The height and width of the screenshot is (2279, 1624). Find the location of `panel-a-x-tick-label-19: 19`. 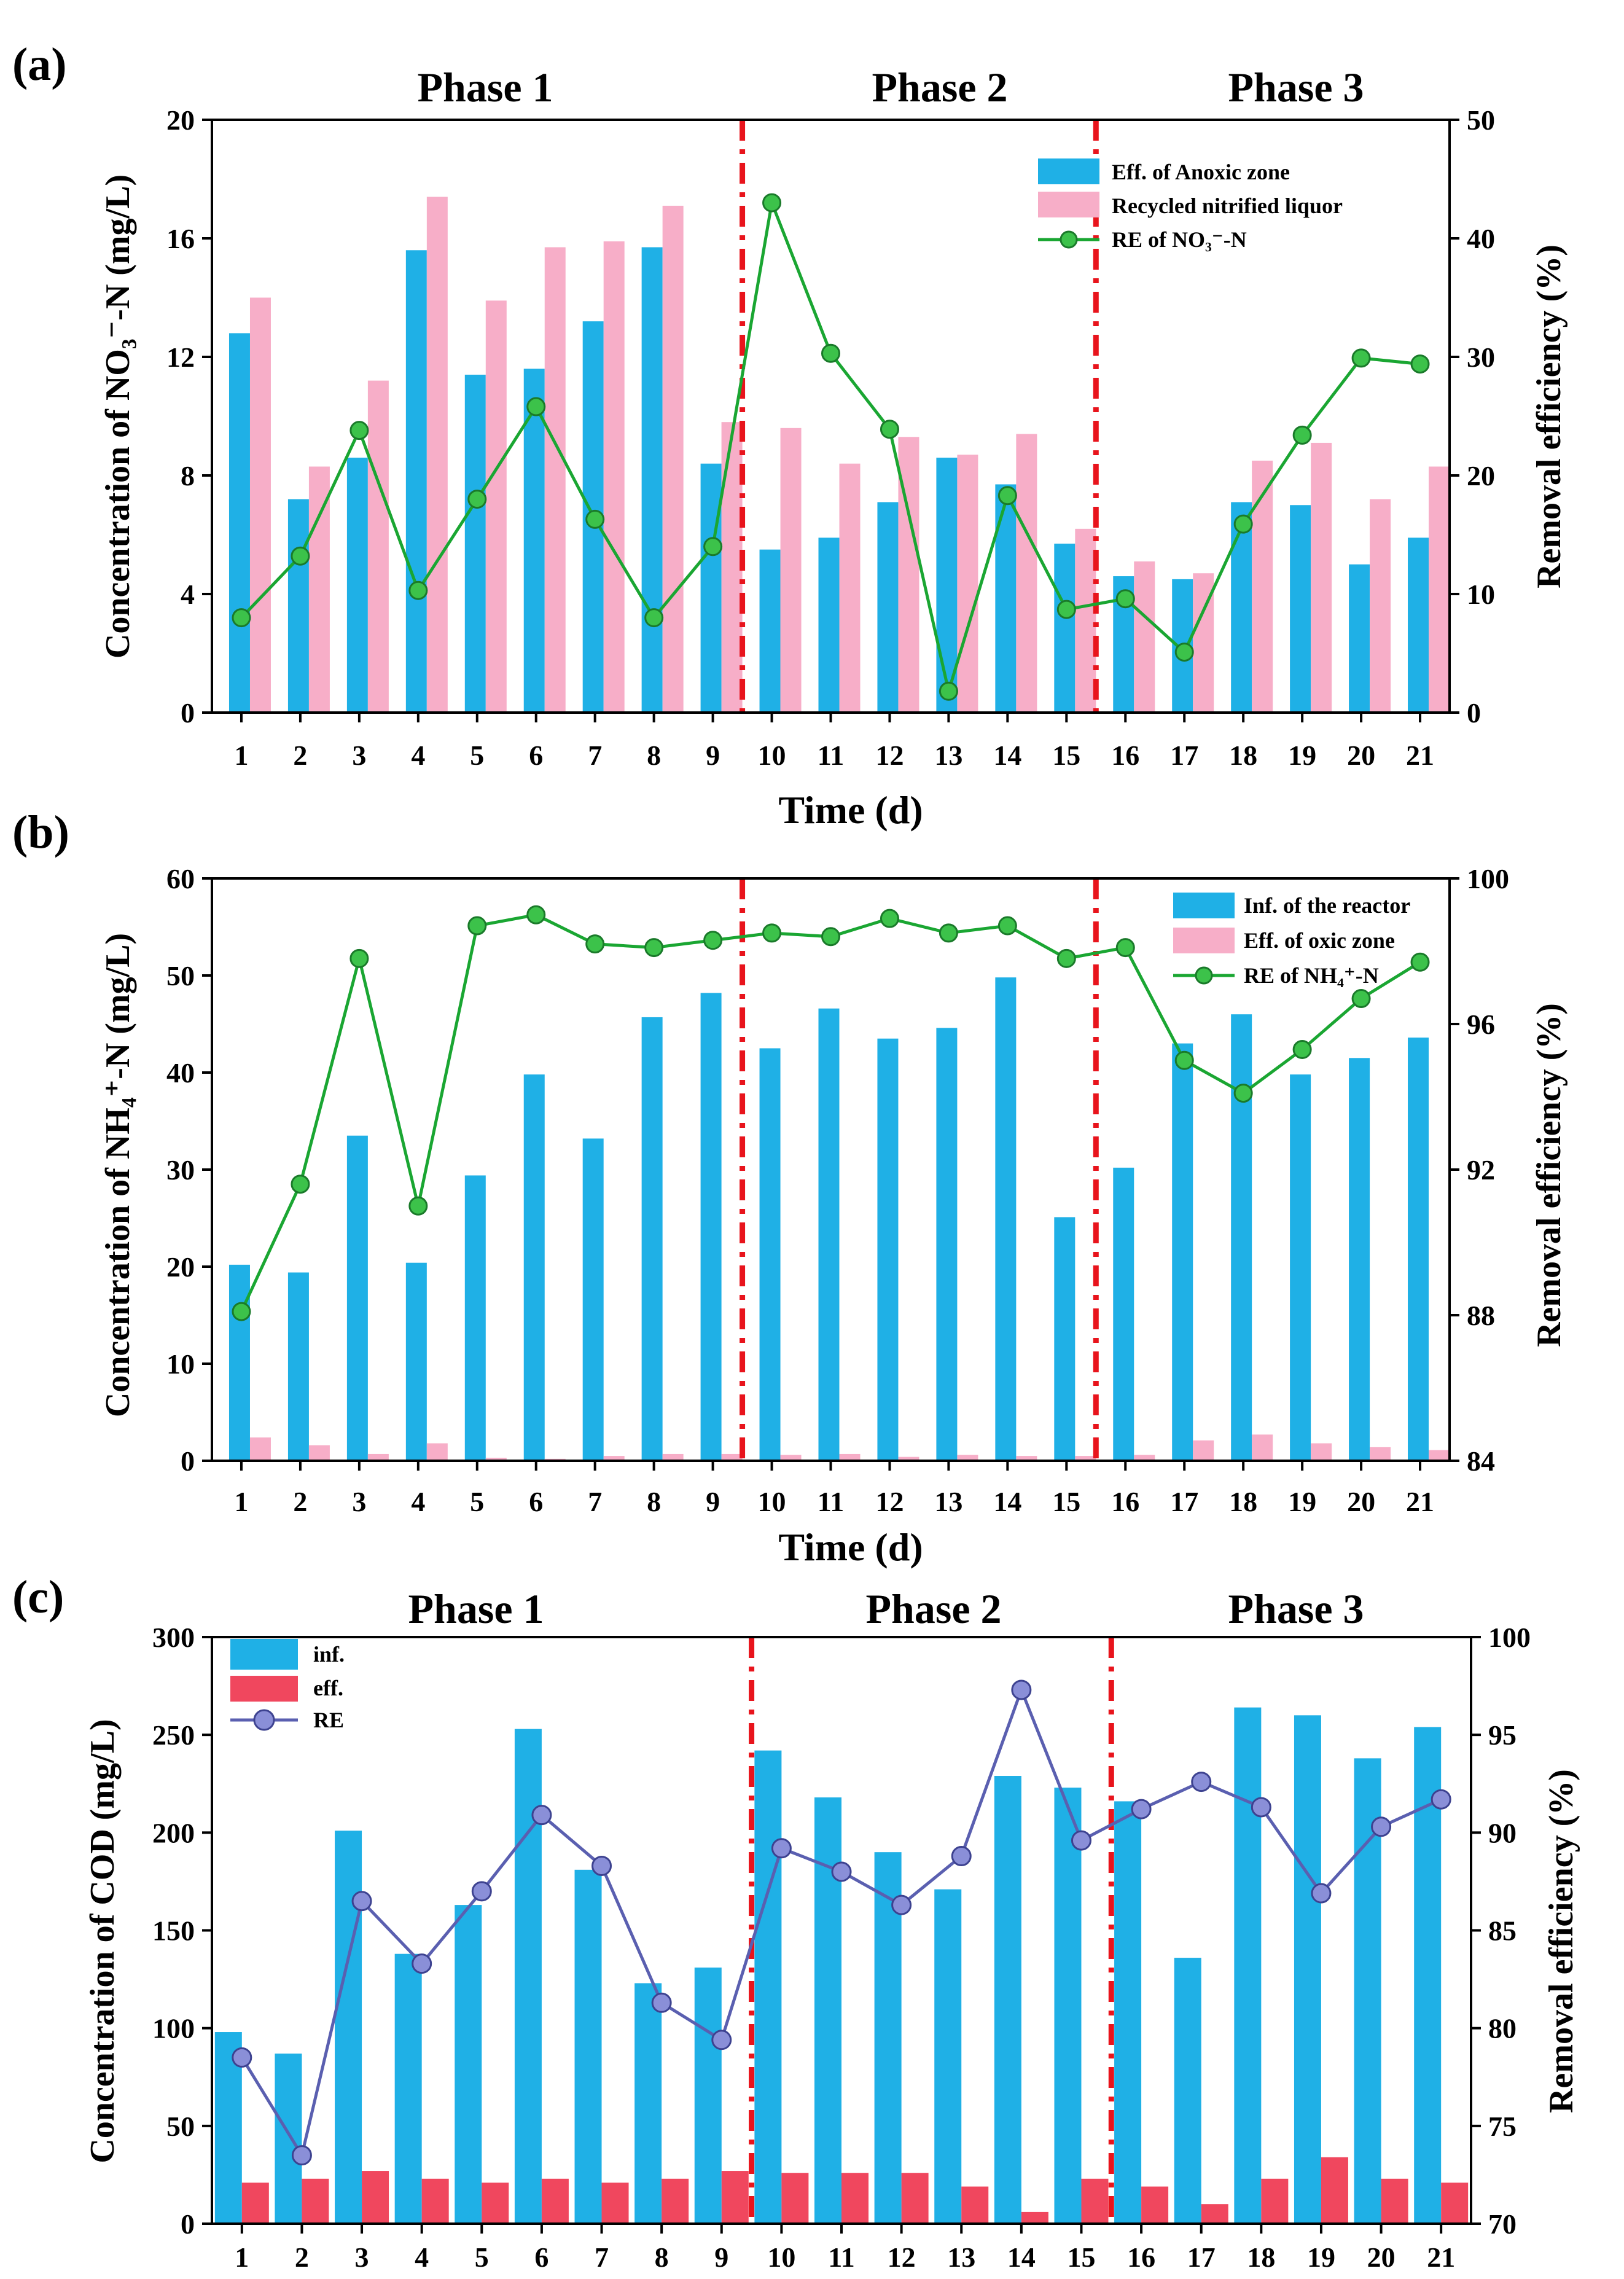

panel-a-x-tick-label-19: 19 is located at coordinates (1302, 756).